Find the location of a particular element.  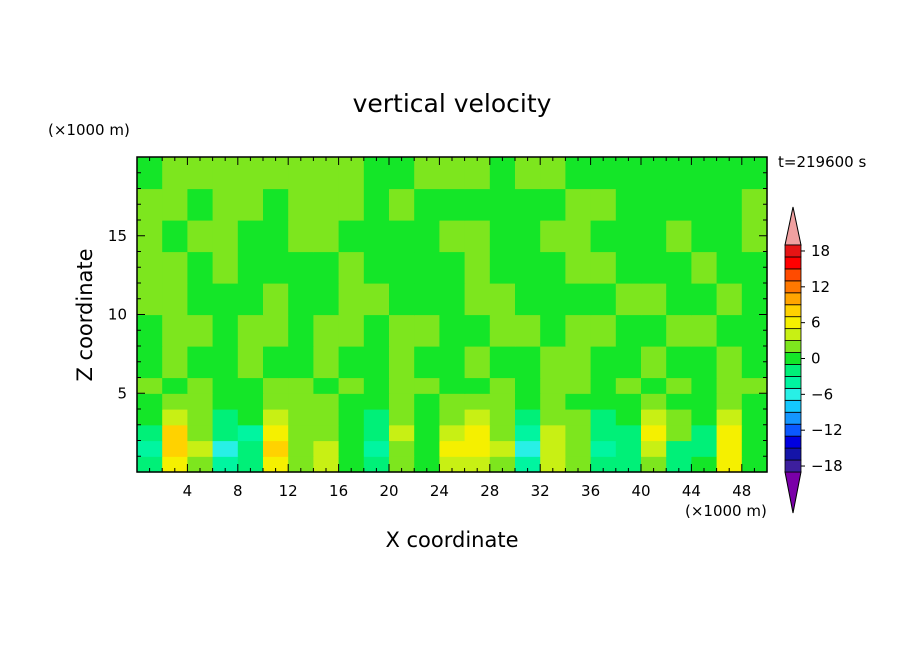

y-tick-label: 10 is located at coordinates (117, 315).